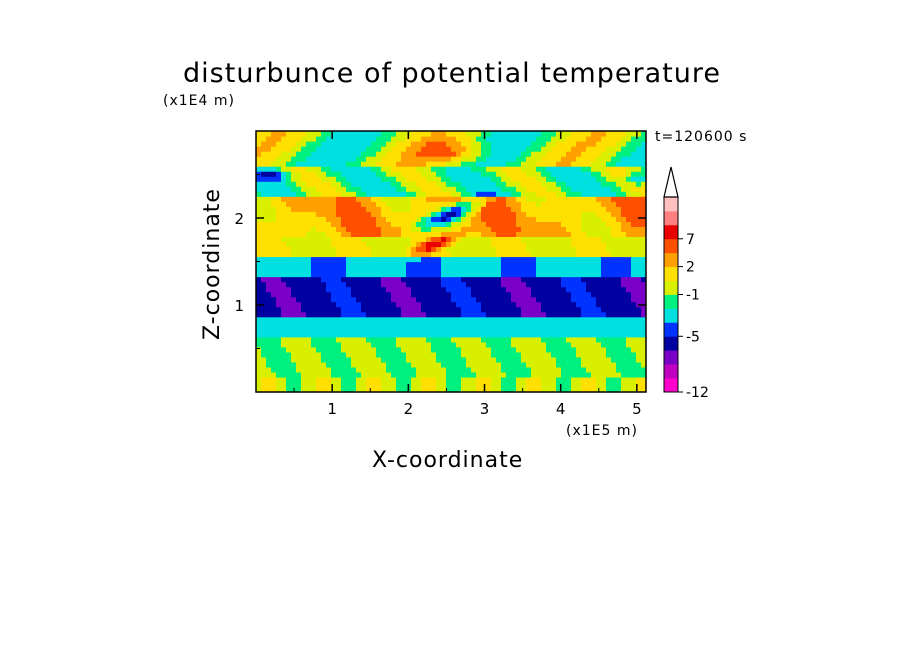 The image size is (904, 654). What do you see at coordinates (693, 296) in the screenshot?
I see `colorbar-tick-label: -1` at bounding box center [693, 296].